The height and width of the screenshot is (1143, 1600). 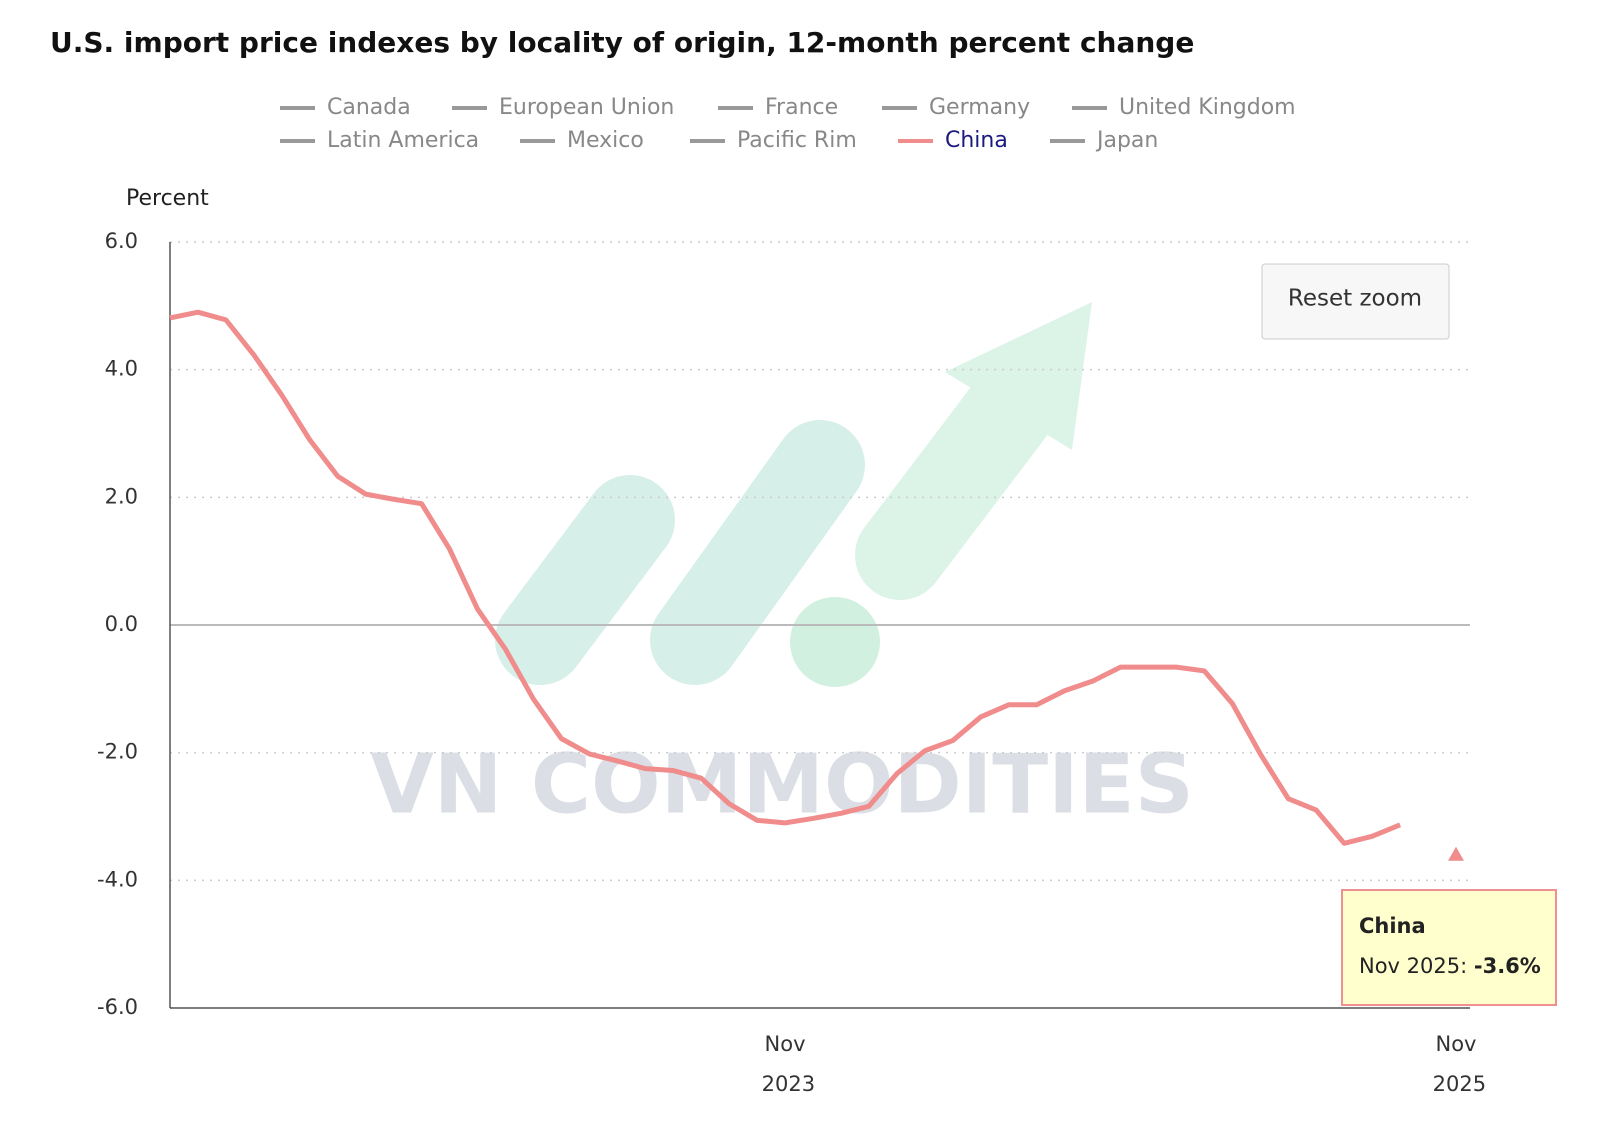 What do you see at coordinates (1355, 299) in the screenshot?
I see `button-label: Reset zoom` at bounding box center [1355, 299].